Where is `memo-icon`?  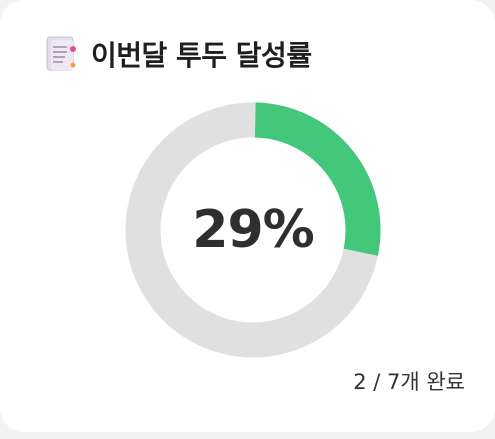
memo-icon is located at coordinates (61, 53).